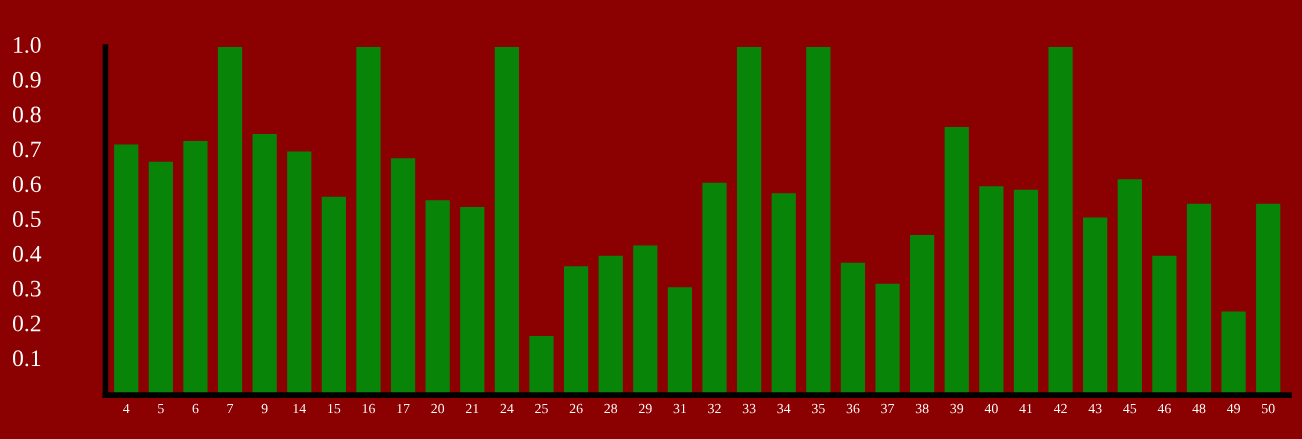  I want to click on x-tick-label: 26, so click(576, 408).